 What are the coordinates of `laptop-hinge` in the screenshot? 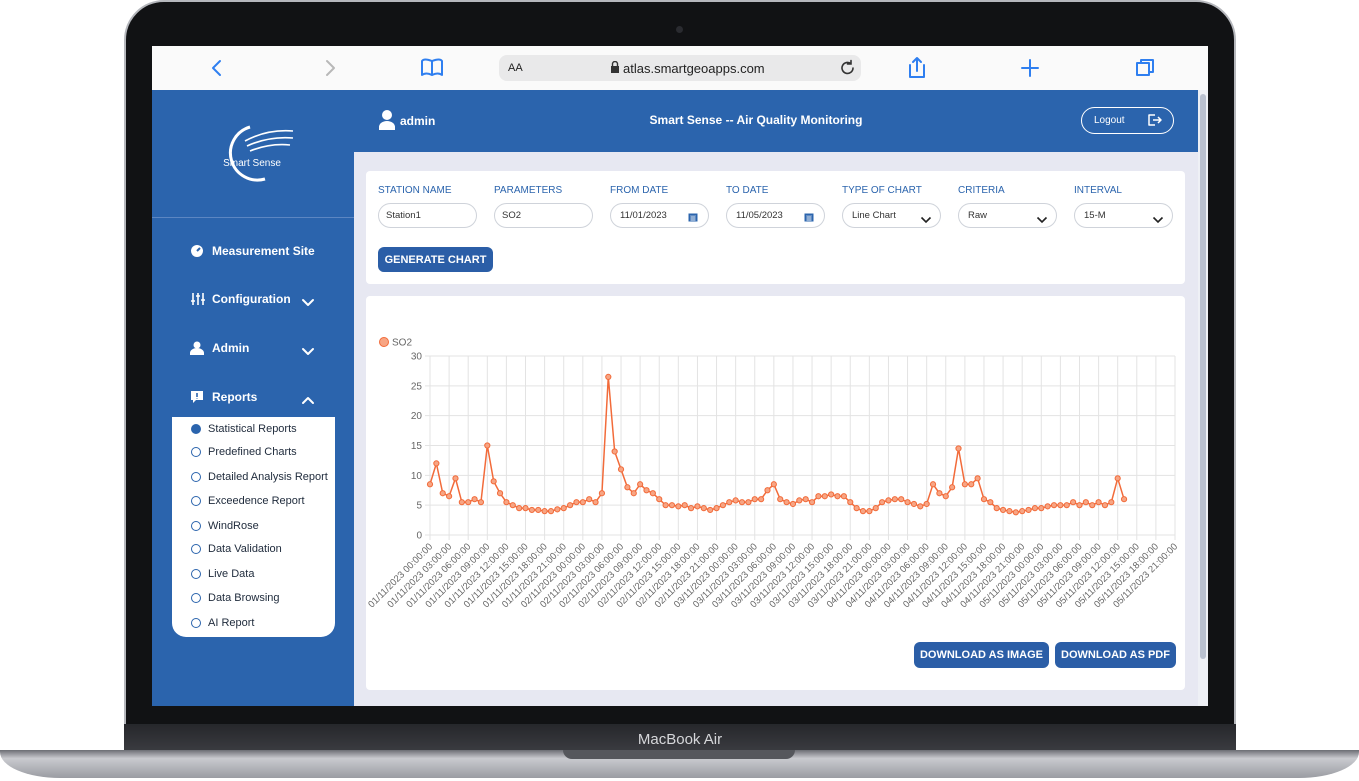 It's located at (680, 738).